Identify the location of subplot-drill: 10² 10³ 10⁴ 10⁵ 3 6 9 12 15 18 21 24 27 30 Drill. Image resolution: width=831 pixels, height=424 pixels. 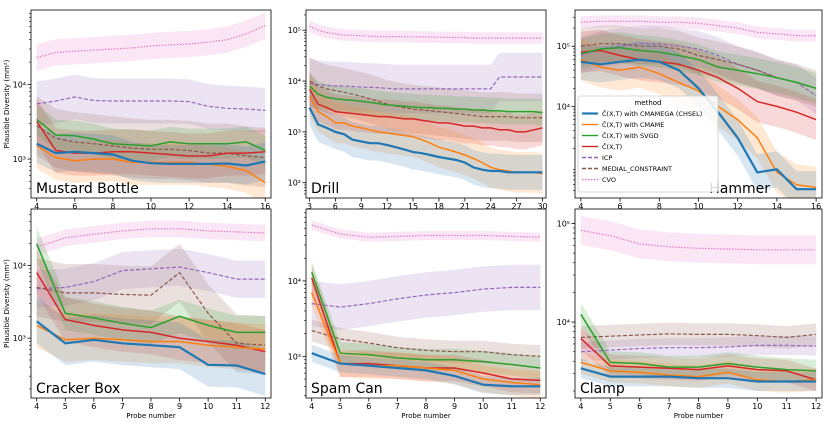
(418, 110).